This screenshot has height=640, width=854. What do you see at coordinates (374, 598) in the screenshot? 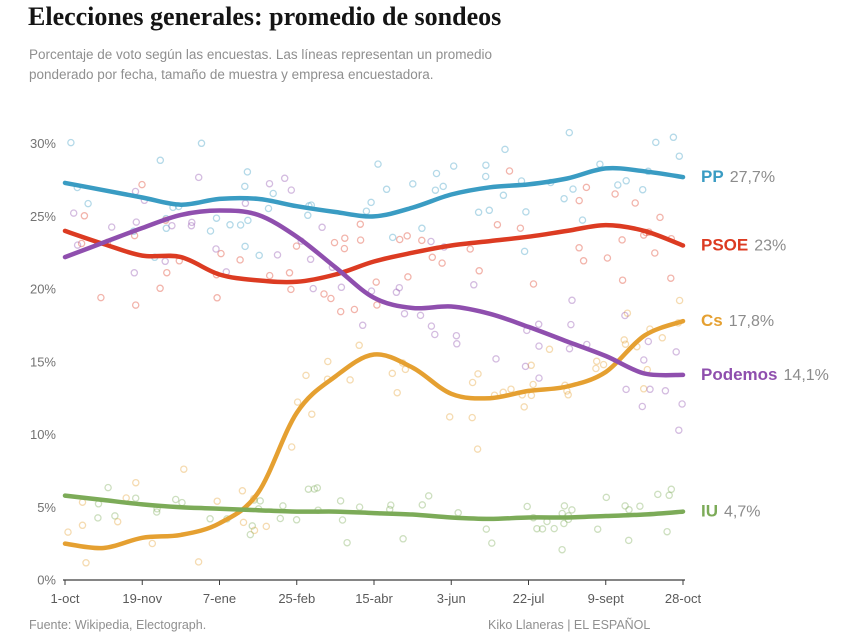
I see `x-axis-tick-label: 15-abr` at bounding box center [374, 598].